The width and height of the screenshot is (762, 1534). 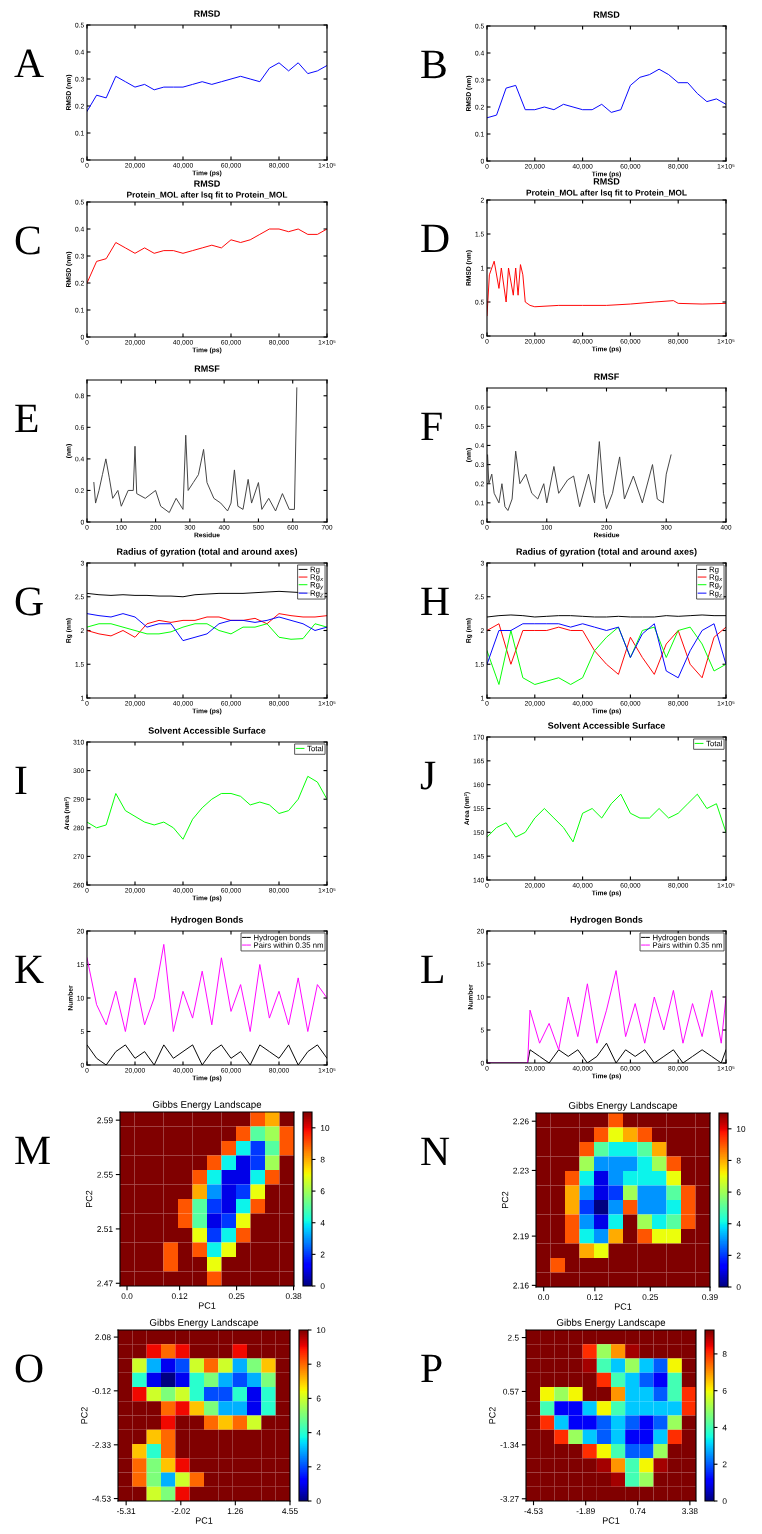 What do you see at coordinates (585, 1511) in the screenshot?
I see `x-tick-label: -1.89` at bounding box center [585, 1511].